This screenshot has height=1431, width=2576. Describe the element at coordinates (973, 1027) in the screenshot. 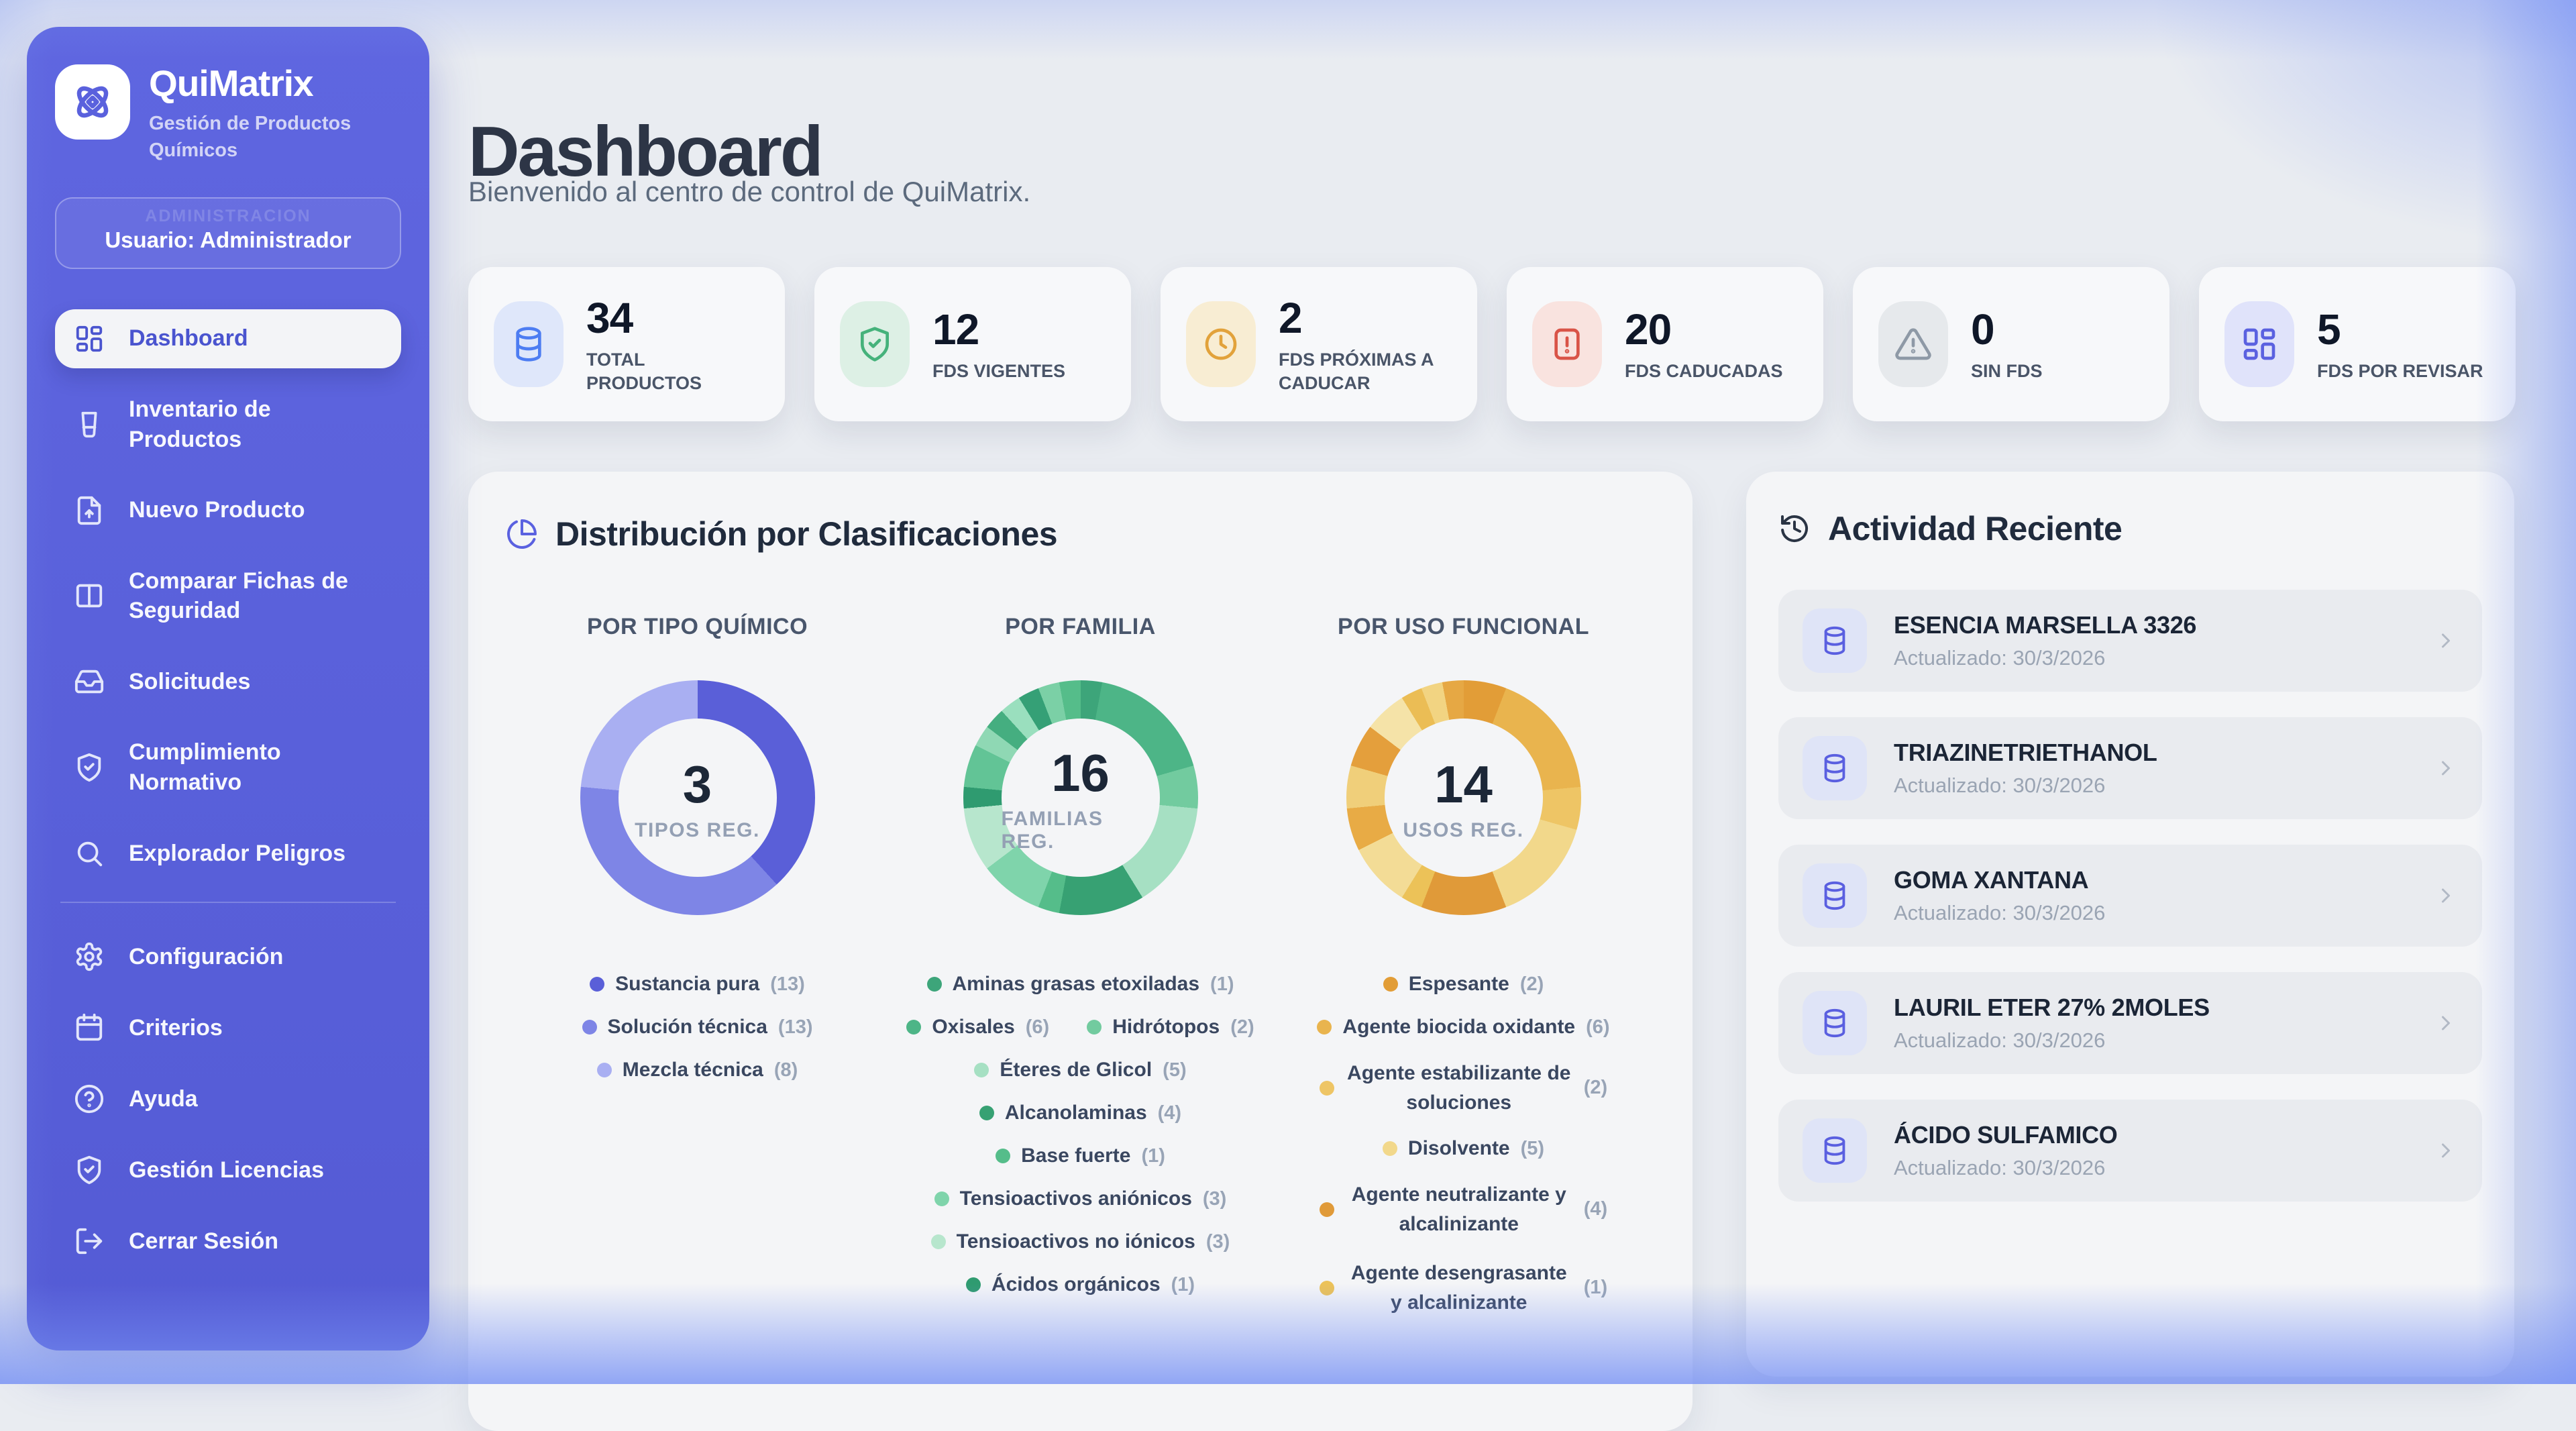

I see `legend-label: Oxisales` at that location.